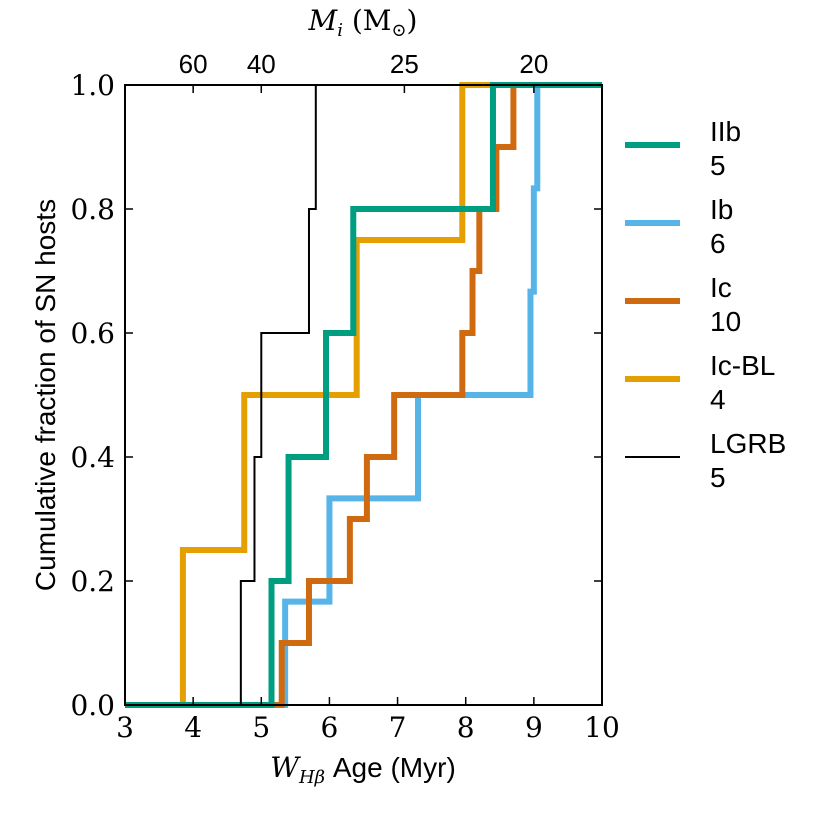  What do you see at coordinates (45, 395) in the screenshot?
I see `y-axis-label: Cumulative fraction of SN hosts` at bounding box center [45, 395].